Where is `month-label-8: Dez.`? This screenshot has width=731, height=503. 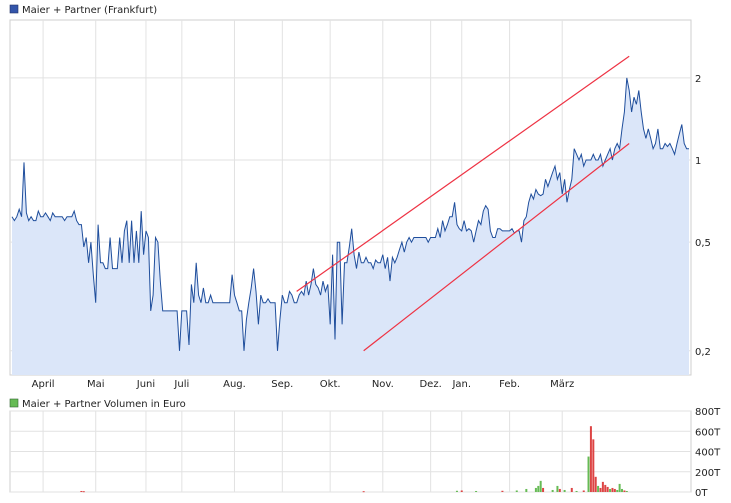 month-label-8: Dez. is located at coordinates (430, 384).